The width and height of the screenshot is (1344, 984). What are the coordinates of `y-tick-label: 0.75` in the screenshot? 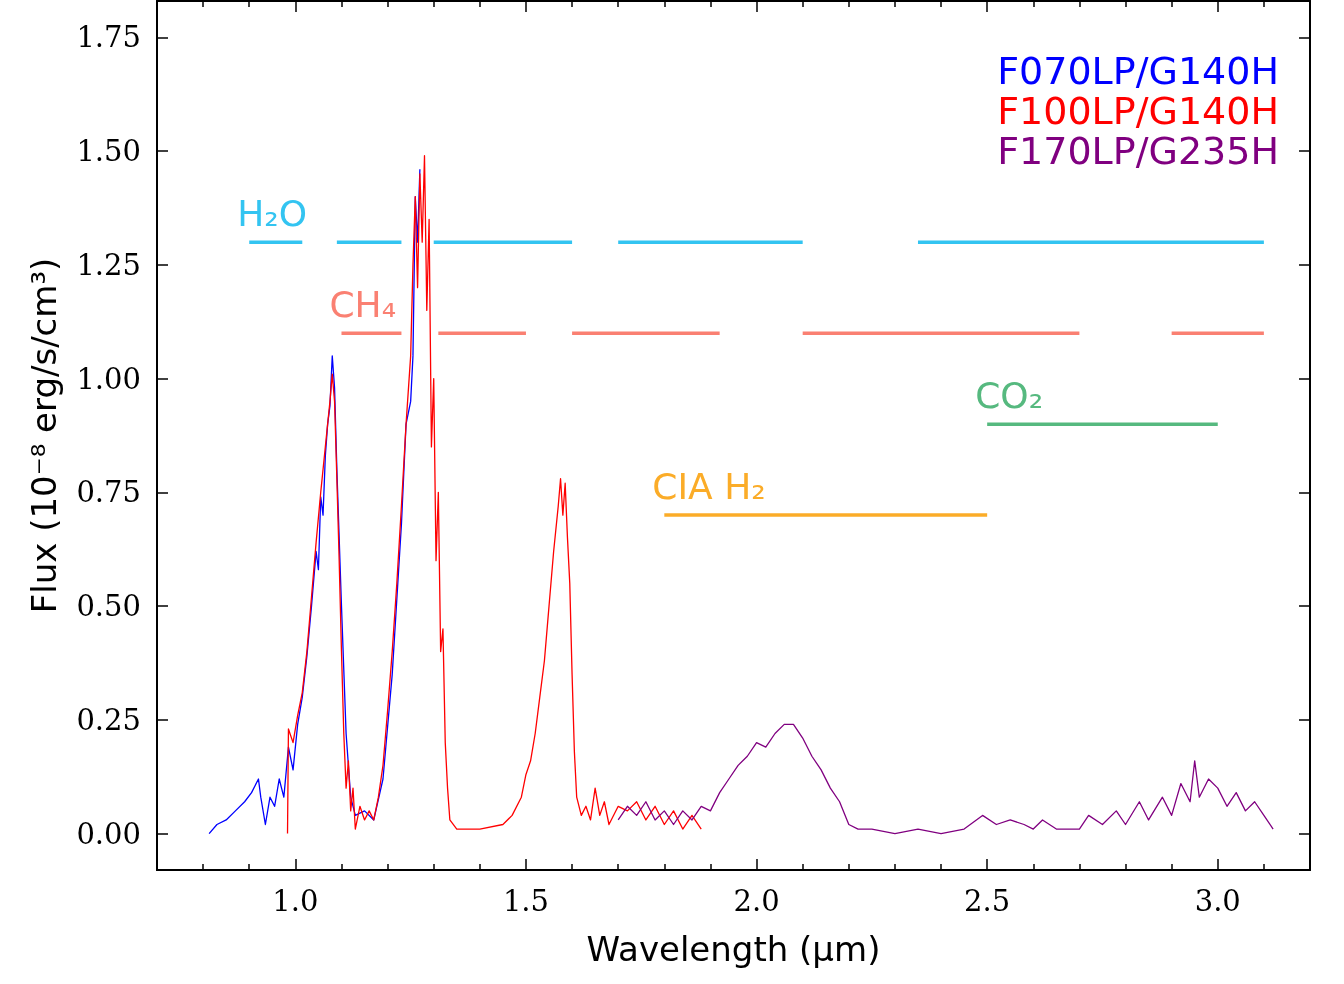 It's located at (108, 492).